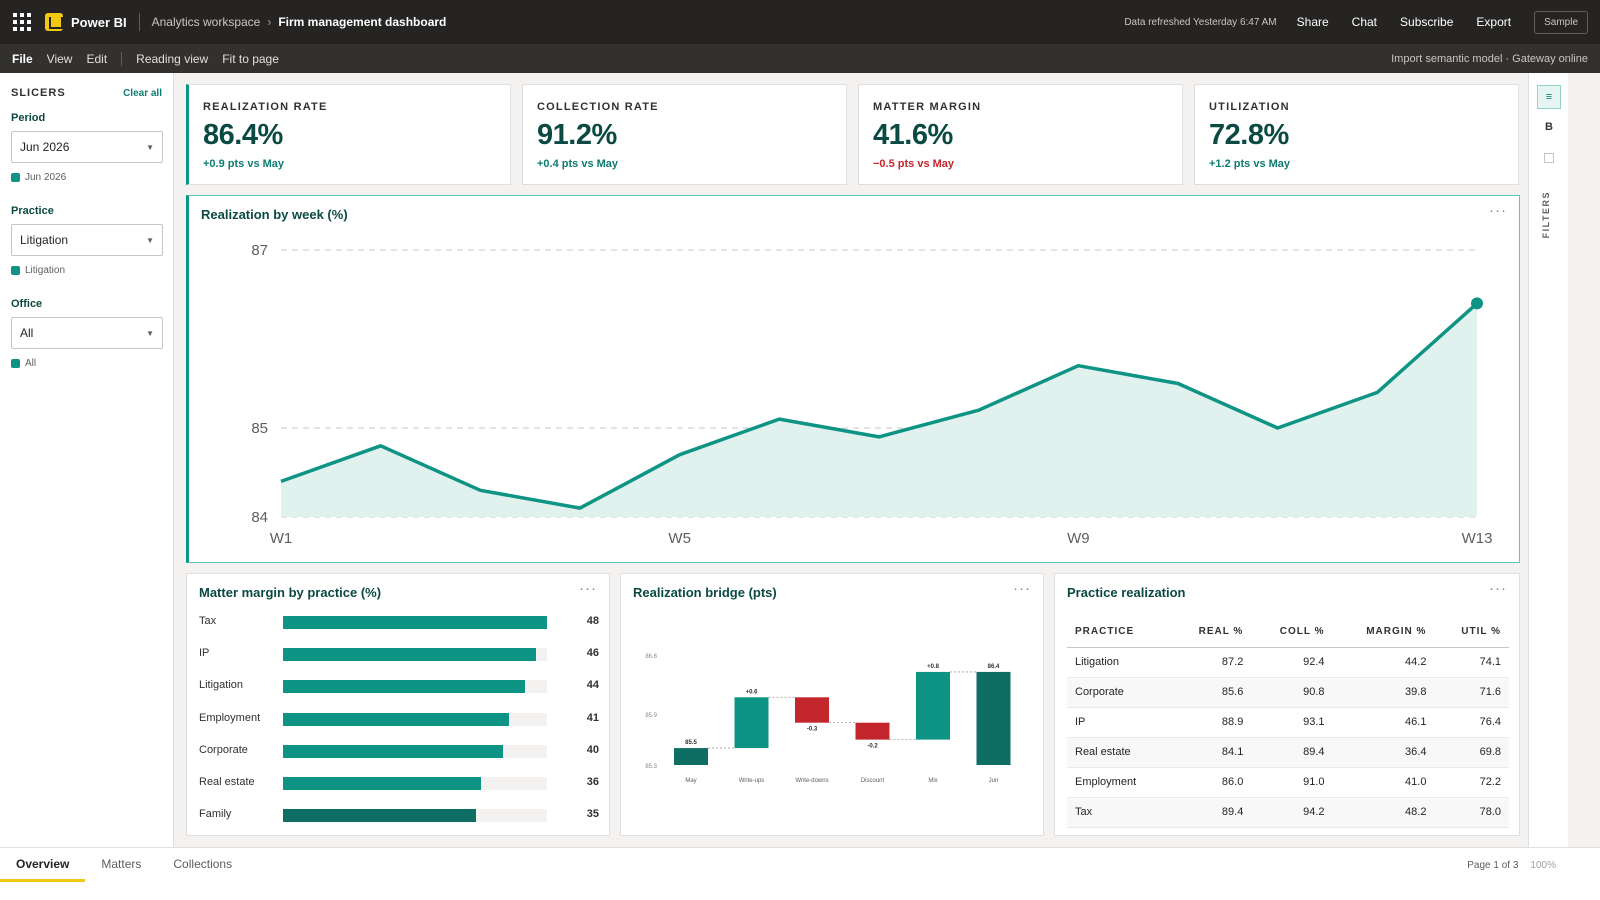 The height and width of the screenshot is (900, 1600). Describe the element at coordinates (399, 815) in the screenshot. I see `bar-row: Family 35` at that location.